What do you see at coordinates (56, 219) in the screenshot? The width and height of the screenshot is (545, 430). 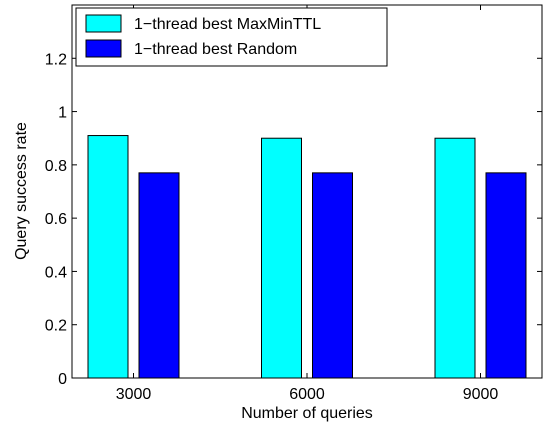 I see `y-tick-label: 0.6` at bounding box center [56, 219].